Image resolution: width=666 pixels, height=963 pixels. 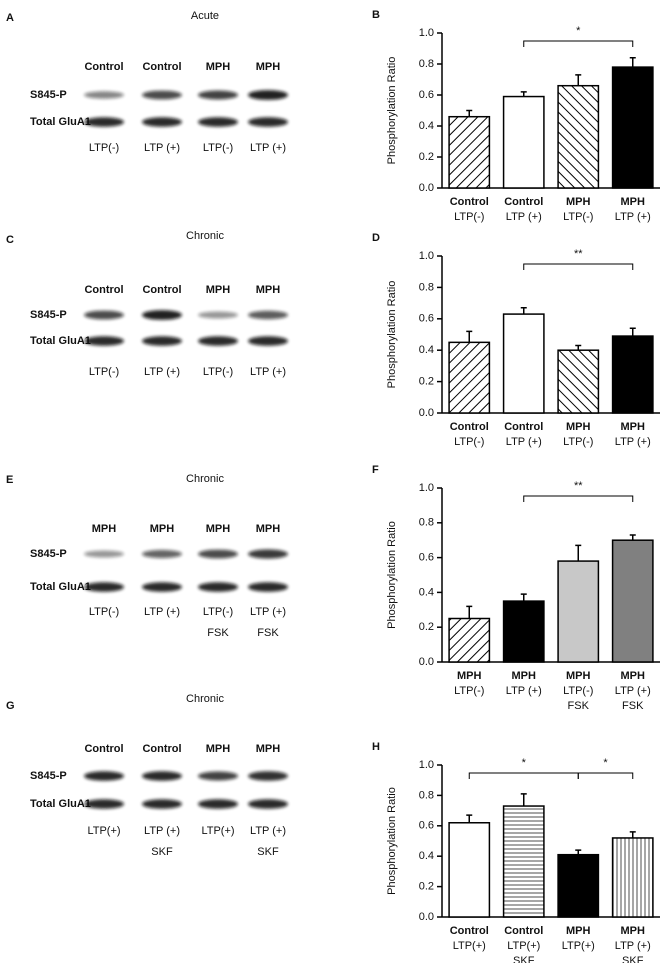 What do you see at coordinates (469, 946) in the screenshot?
I see `x-tick-label: LTP(+)` at bounding box center [469, 946].